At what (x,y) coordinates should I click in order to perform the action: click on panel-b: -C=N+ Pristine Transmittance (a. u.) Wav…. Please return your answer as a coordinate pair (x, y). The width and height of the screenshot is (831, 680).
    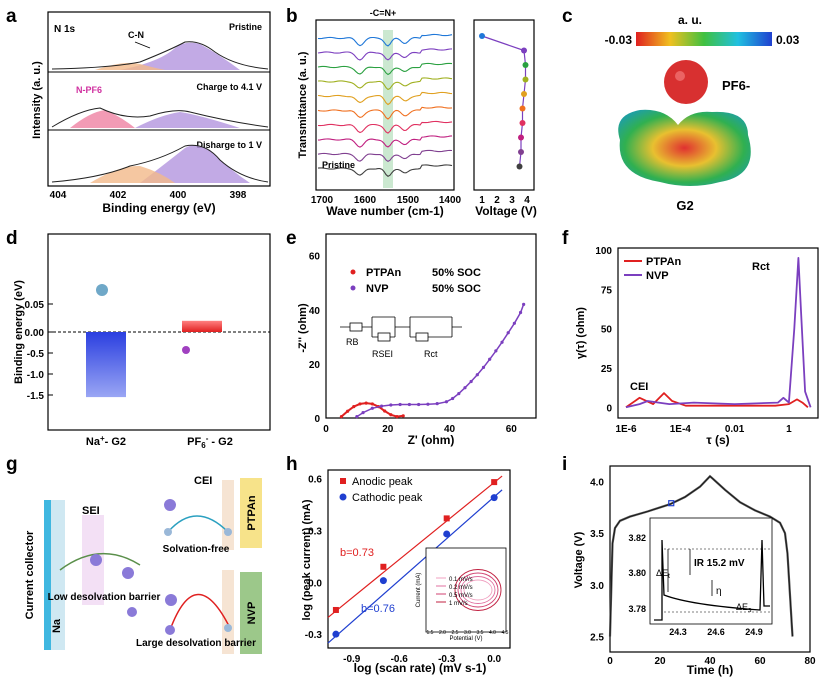
    Looking at the image, I should click on (417, 113).